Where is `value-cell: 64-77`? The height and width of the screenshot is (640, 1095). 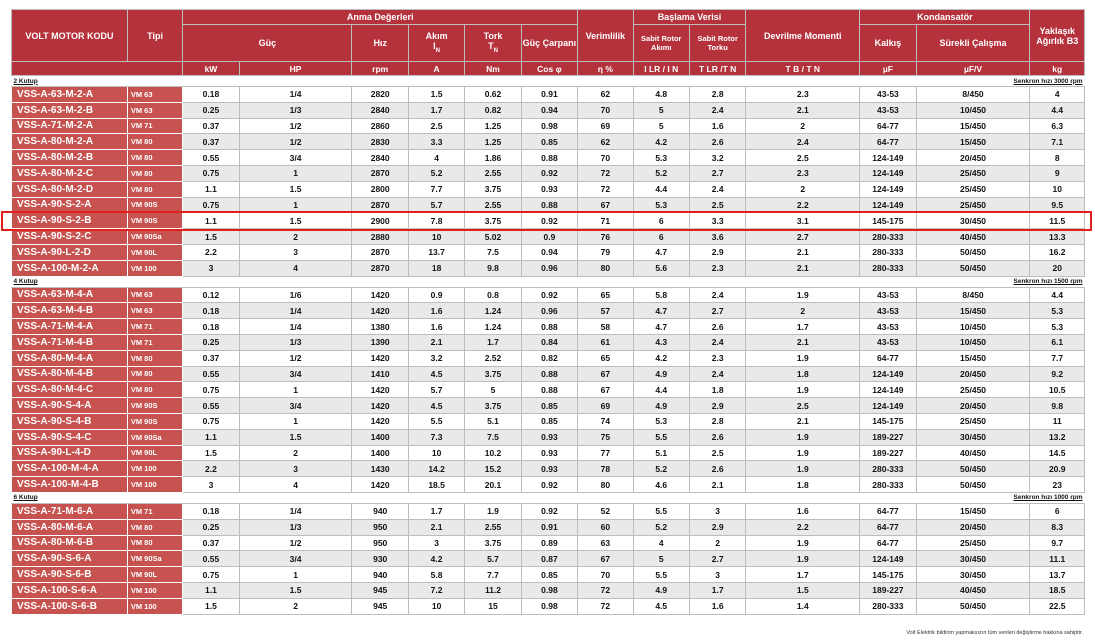
value-cell: 64-77 is located at coordinates (888, 511).